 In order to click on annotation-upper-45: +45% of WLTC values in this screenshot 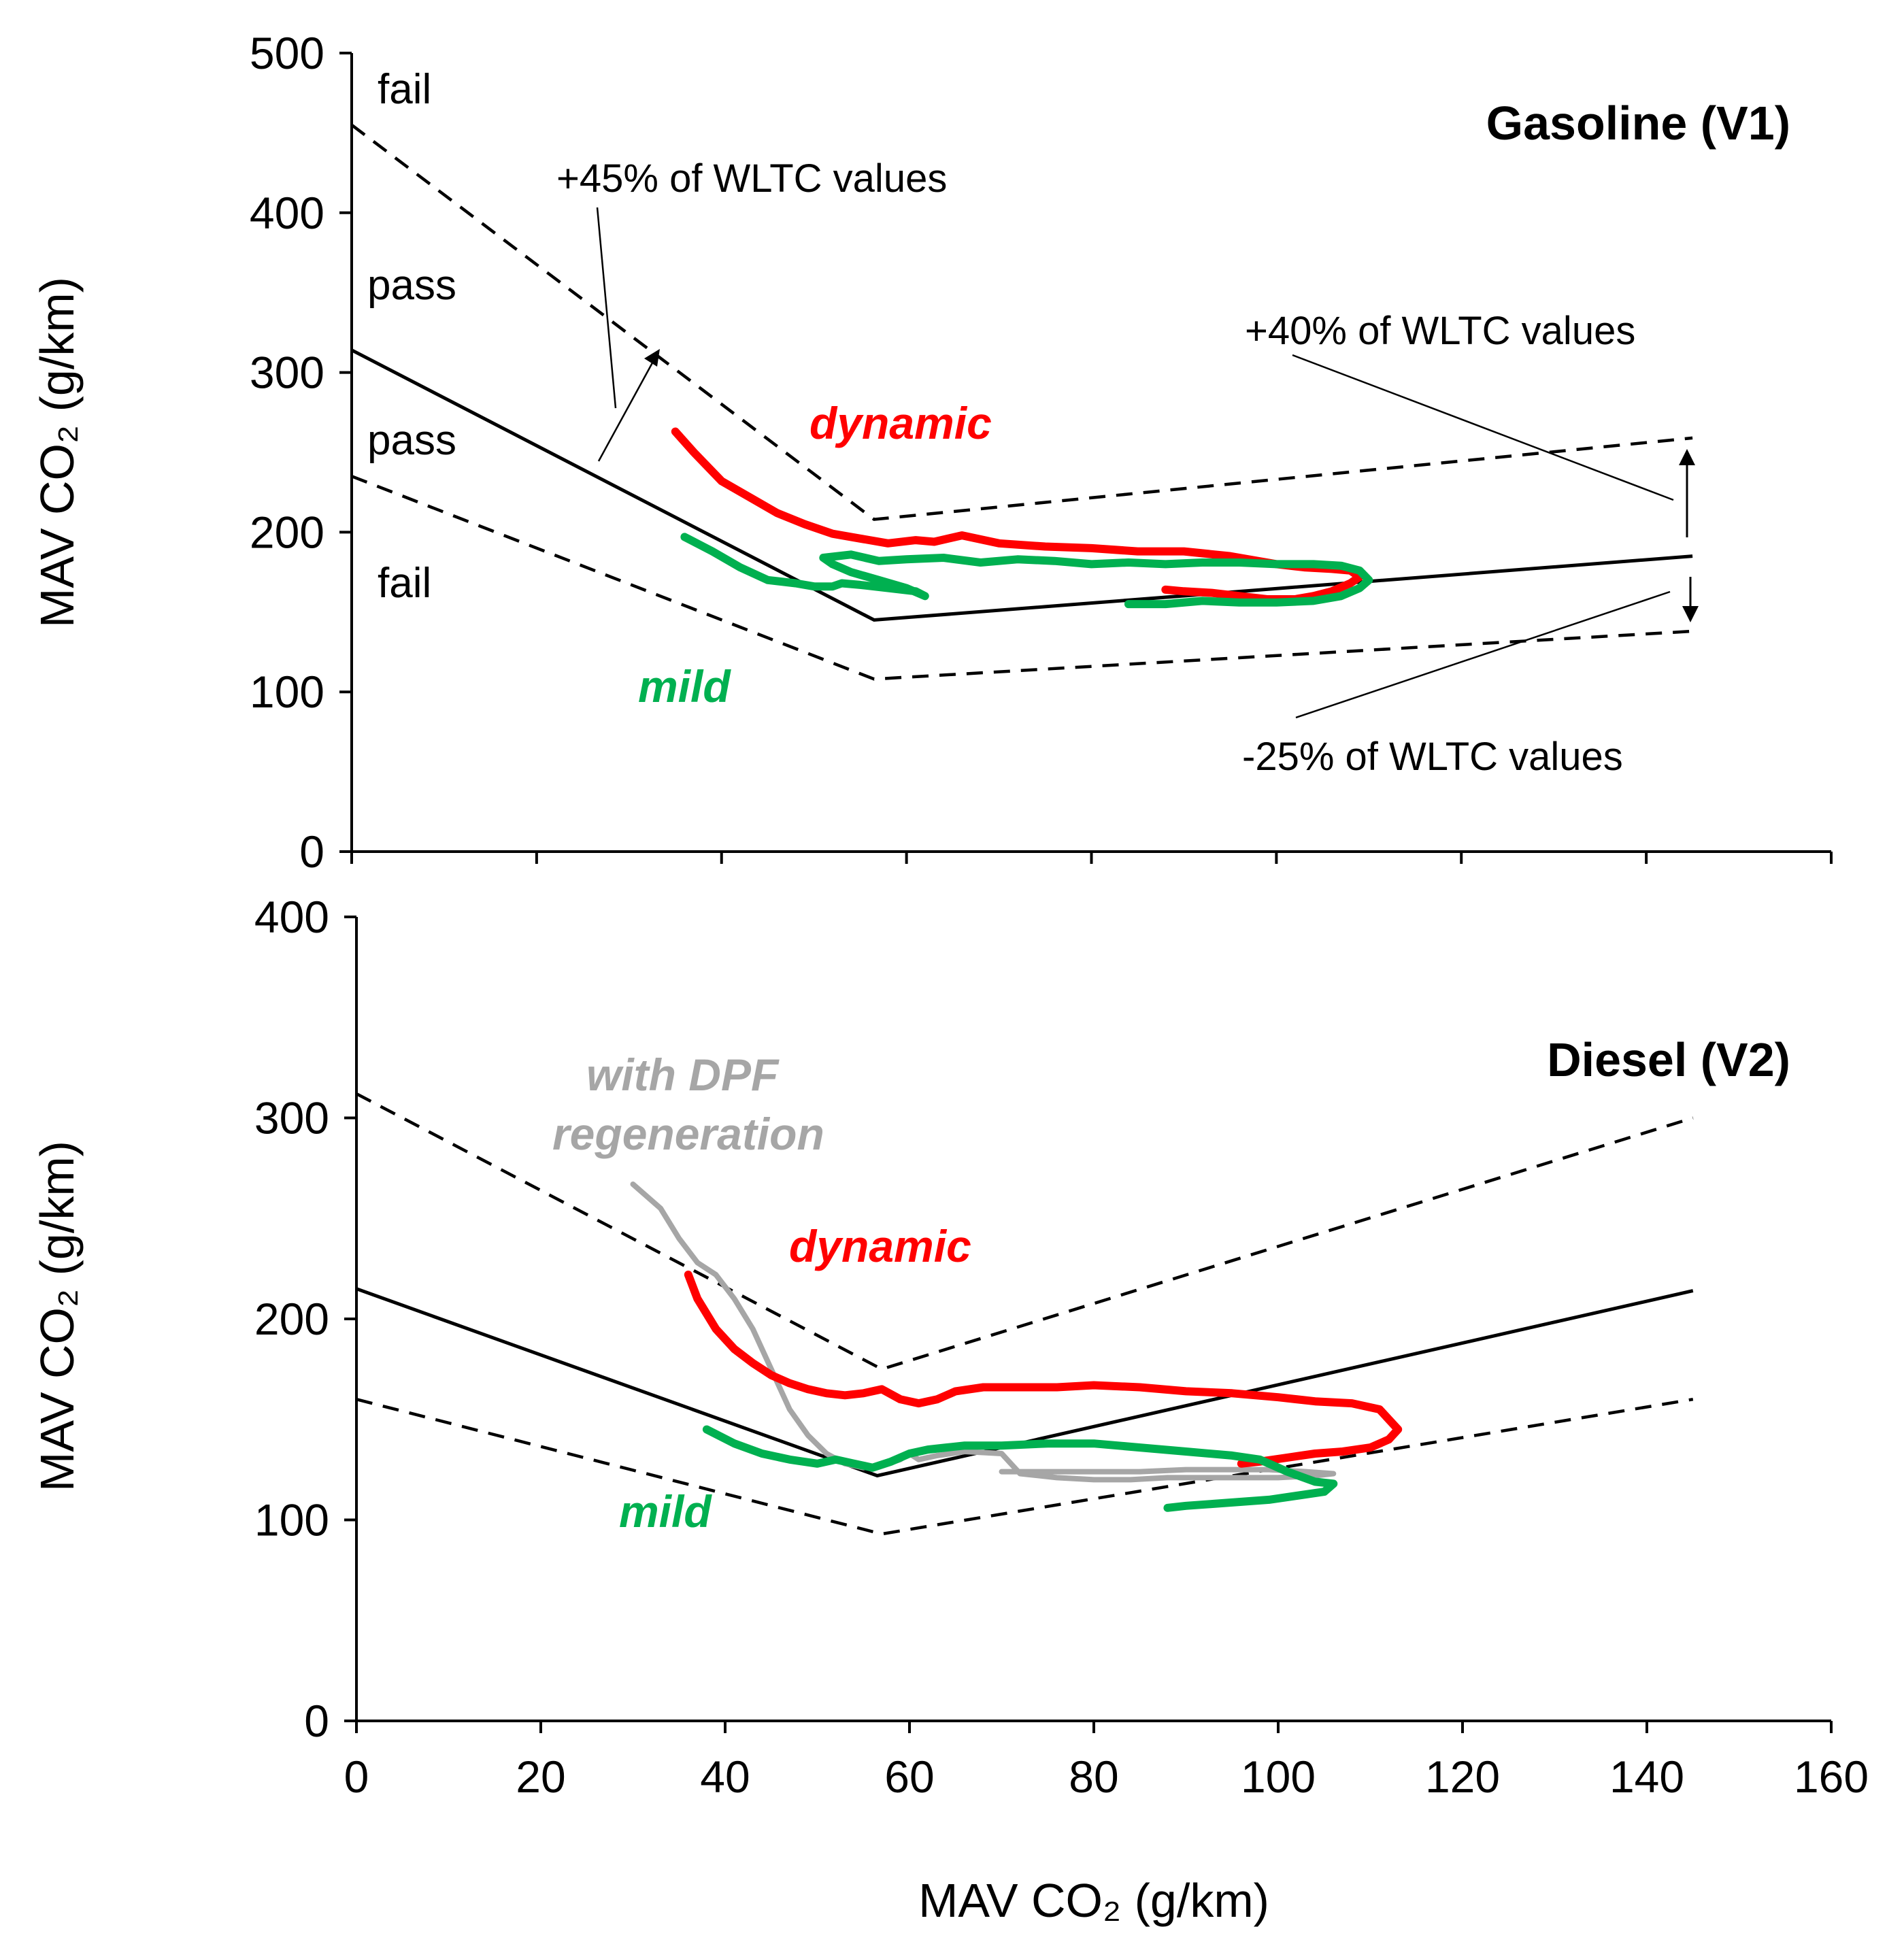, I will do `click(752, 178)`.